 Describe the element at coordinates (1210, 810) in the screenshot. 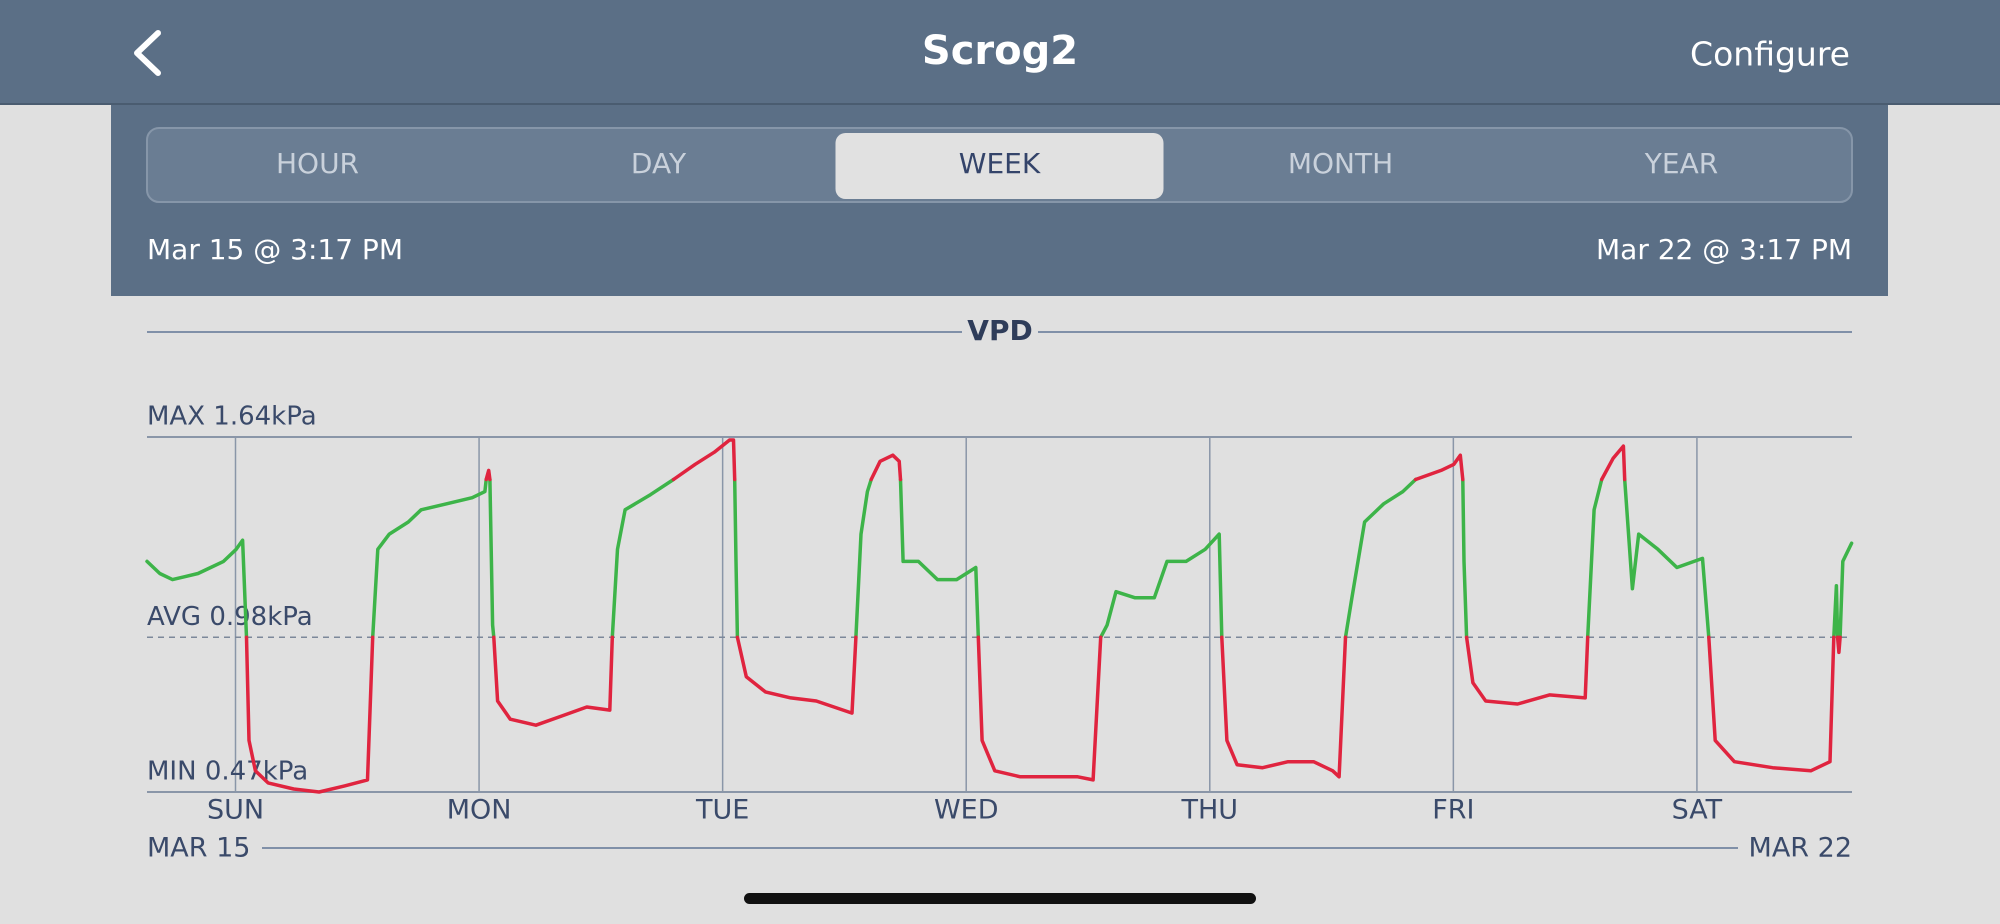

I see `x-tick-label: THU` at that location.